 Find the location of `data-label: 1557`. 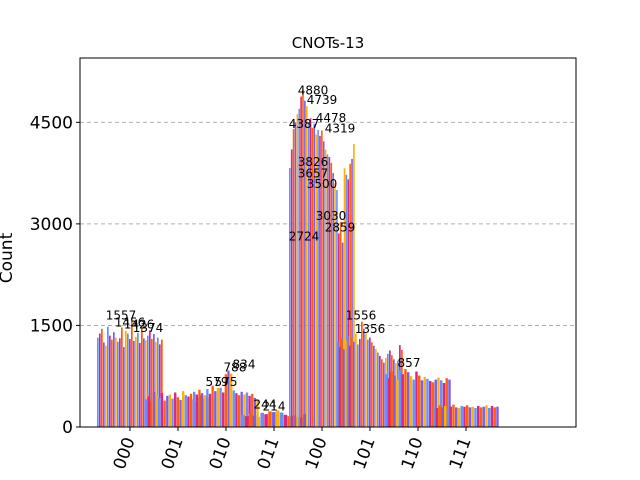

data-label: 1557 is located at coordinates (121, 316).